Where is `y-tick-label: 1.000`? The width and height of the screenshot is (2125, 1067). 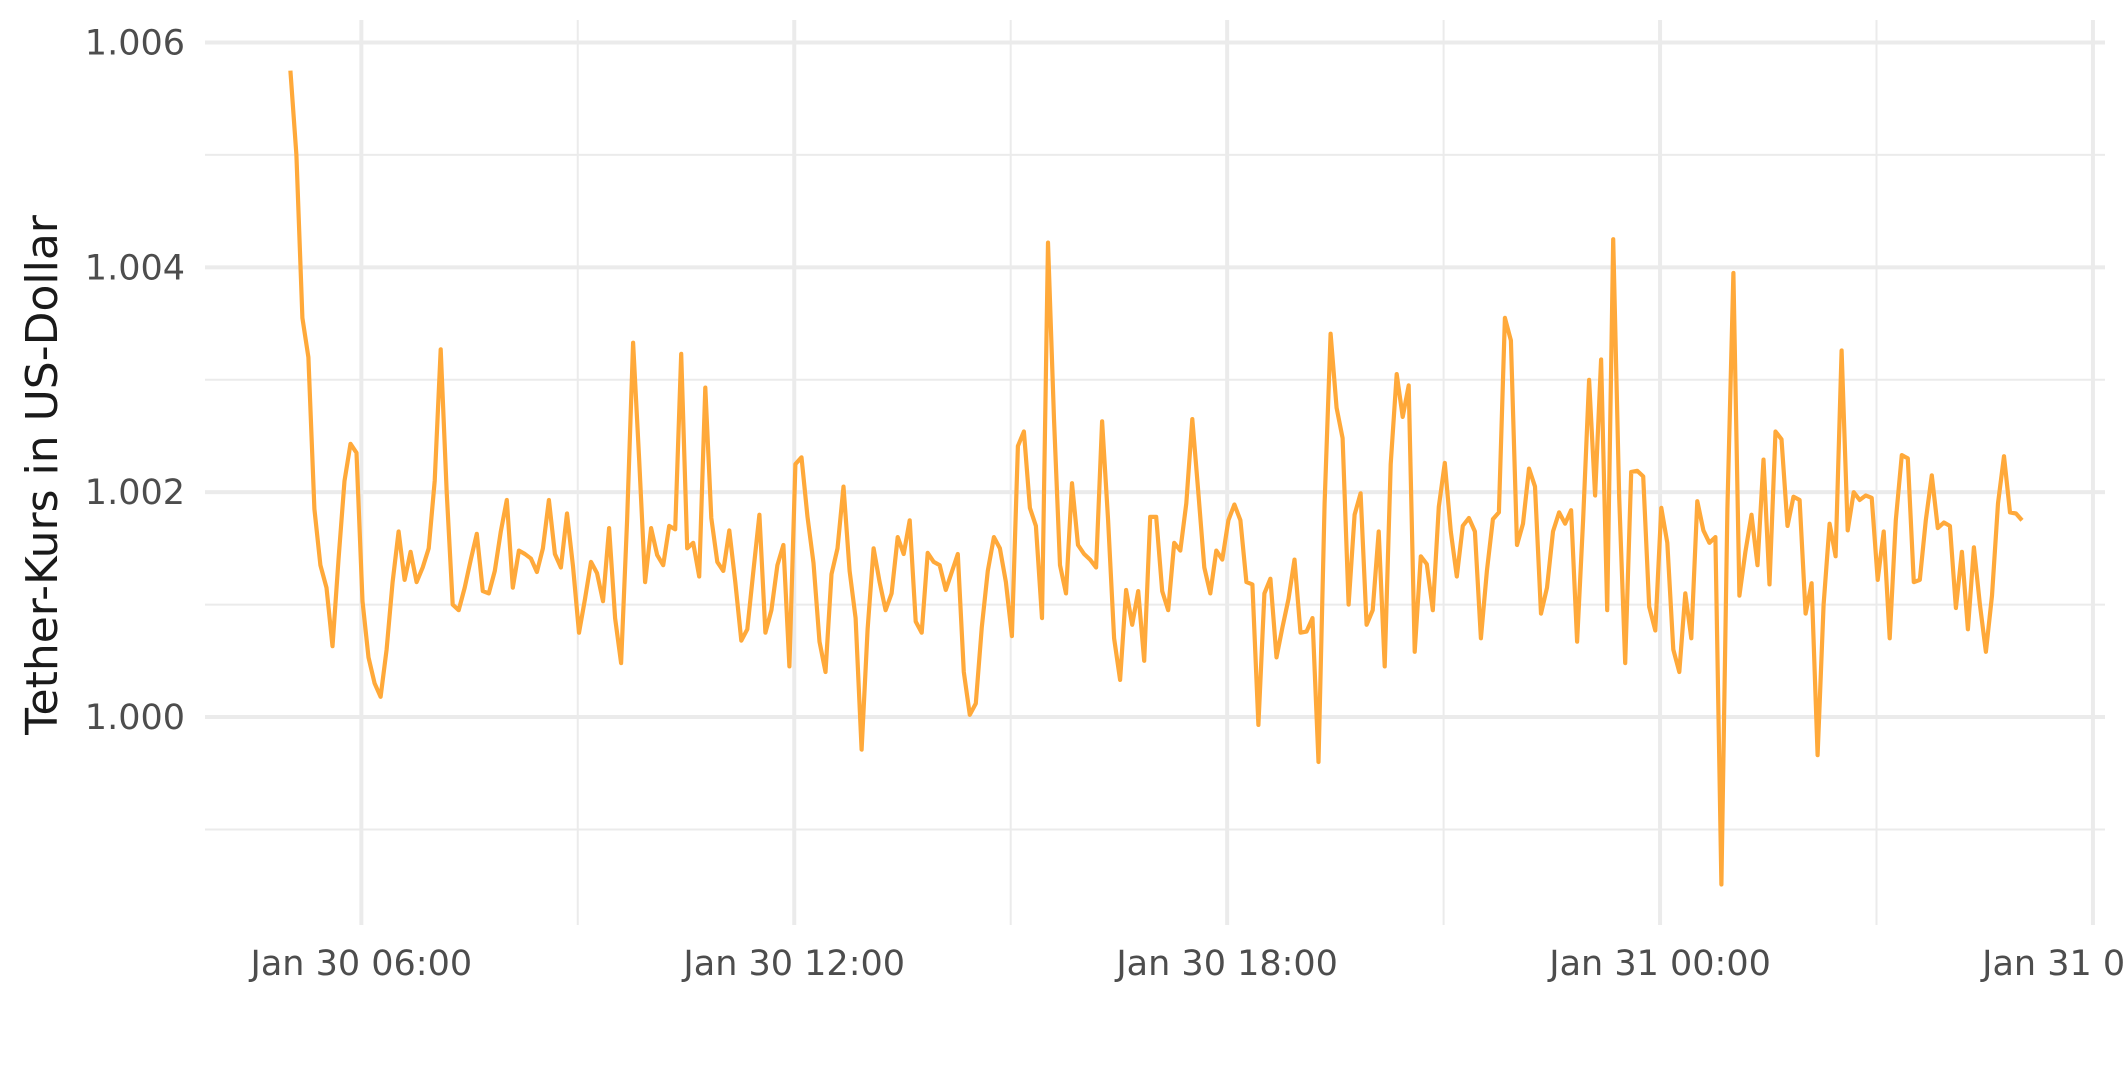 y-tick-label: 1.000 is located at coordinates (135, 718).